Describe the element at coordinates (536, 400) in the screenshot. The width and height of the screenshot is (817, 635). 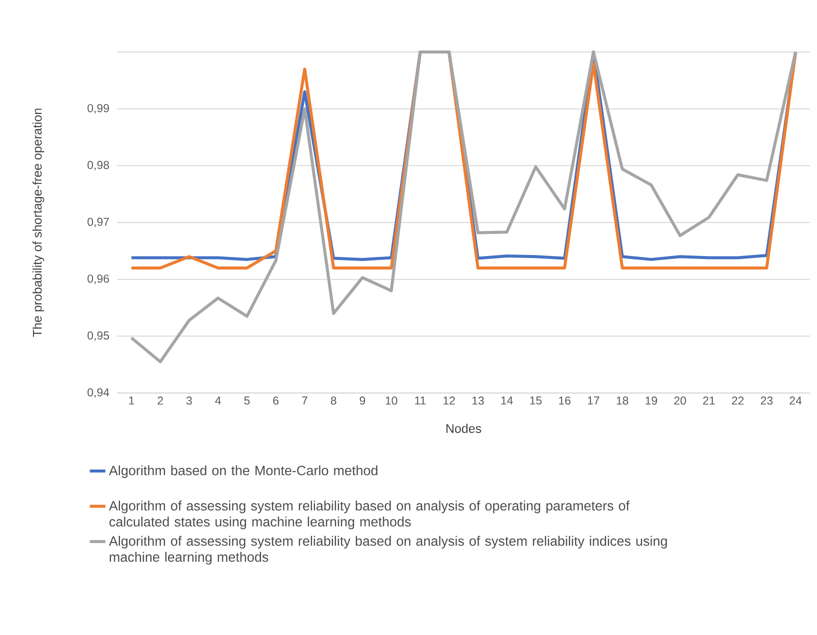
I see `x-tick-label: 15` at that location.